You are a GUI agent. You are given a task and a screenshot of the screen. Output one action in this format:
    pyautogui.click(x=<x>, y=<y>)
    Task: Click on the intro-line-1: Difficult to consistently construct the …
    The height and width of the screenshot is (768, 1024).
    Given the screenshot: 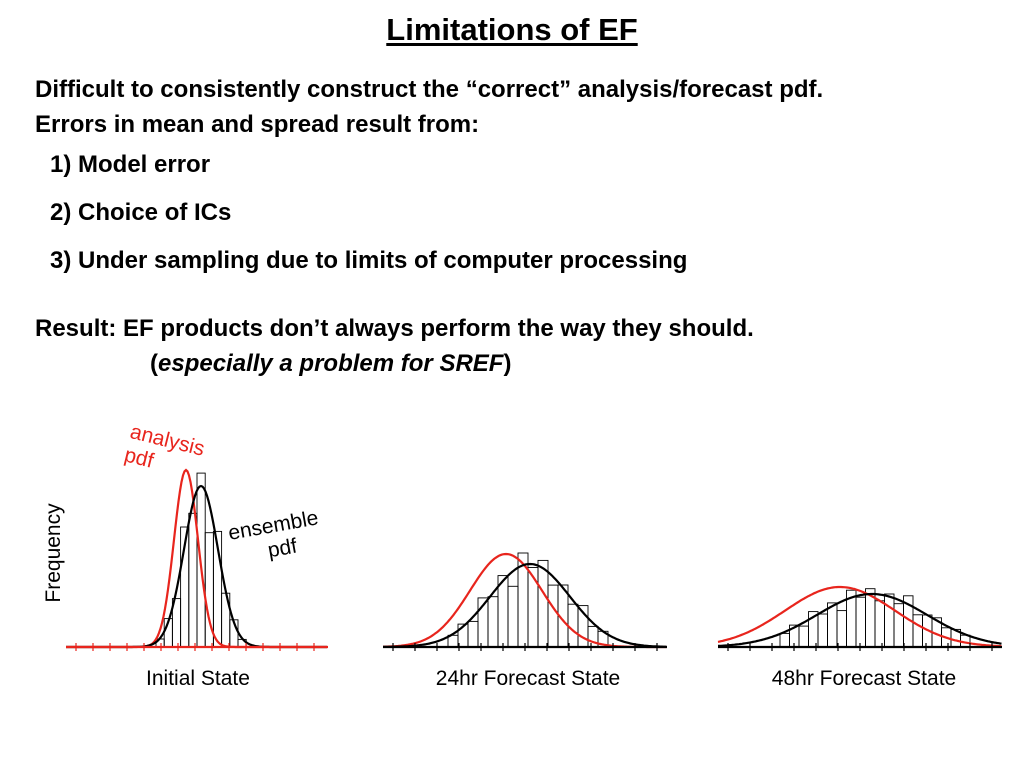 What is the action you would take?
    pyautogui.click(x=429, y=89)
    